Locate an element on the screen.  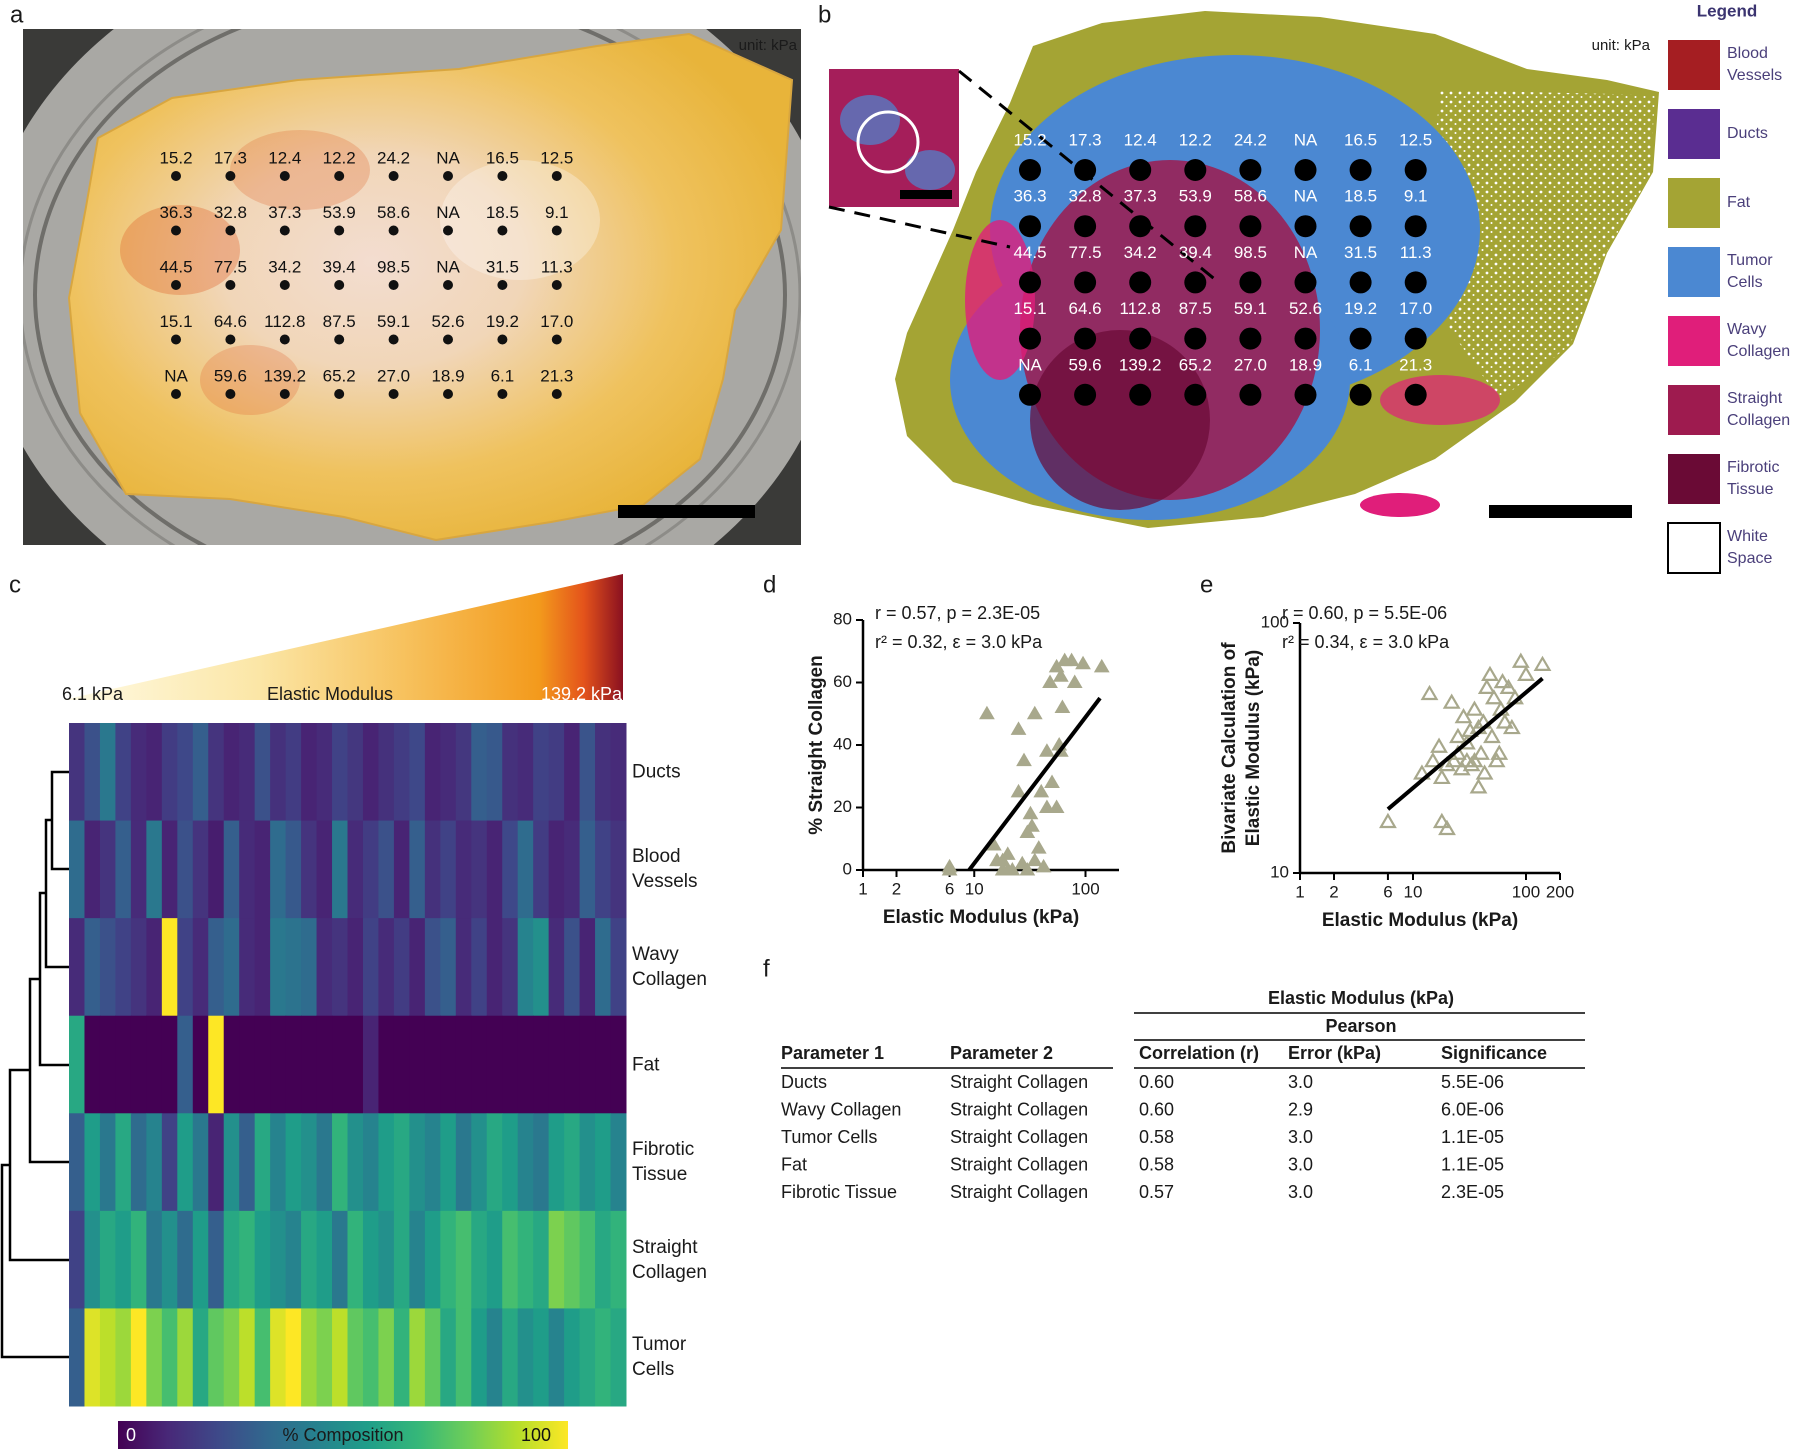
modulus-label: 58.6 is located at coordinates (393, 212).